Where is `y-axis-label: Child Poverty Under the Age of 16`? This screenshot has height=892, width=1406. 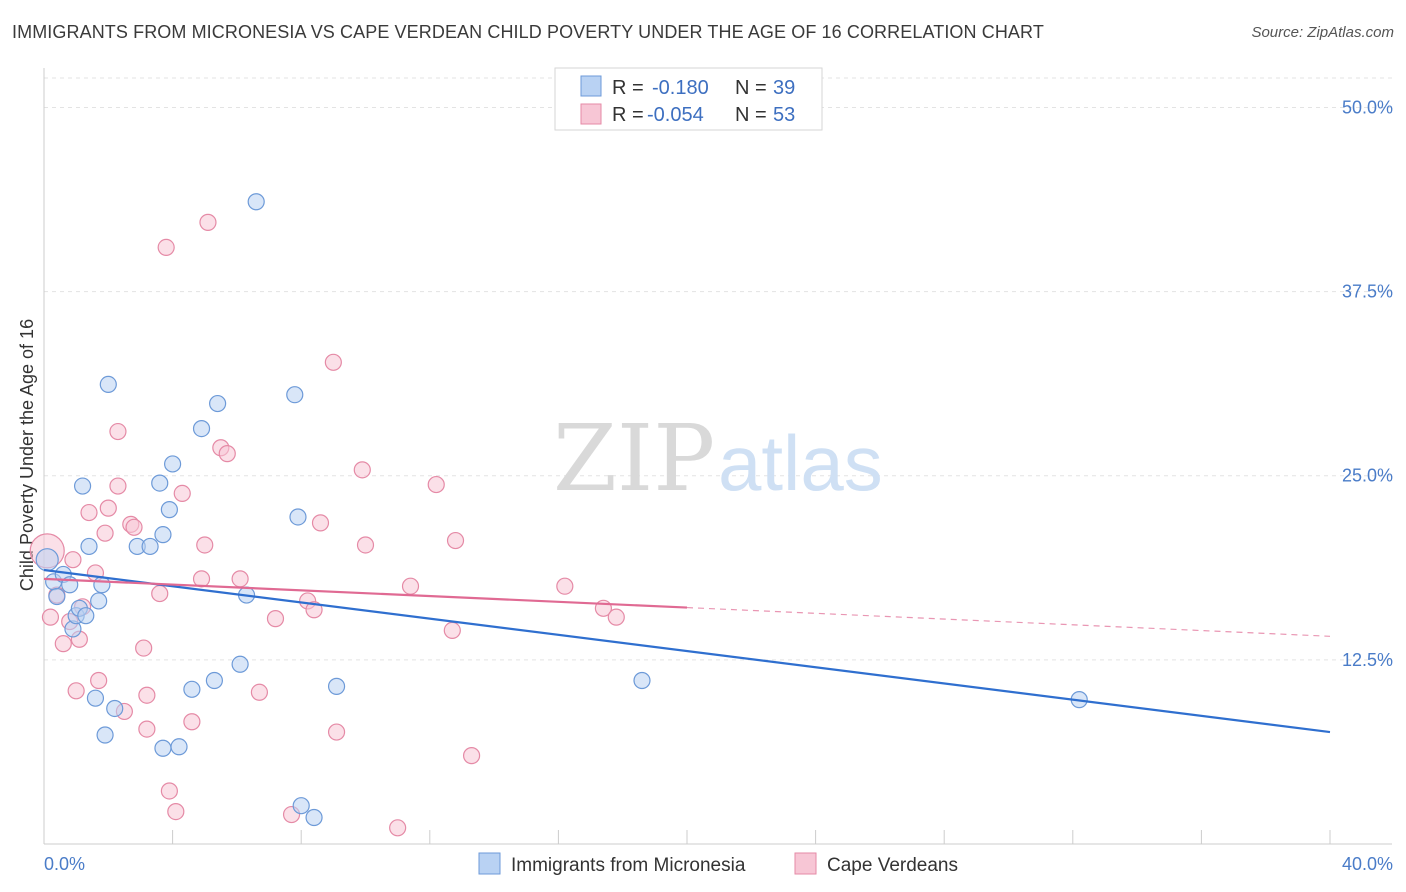 y-axis-label: Child Poverty Under the Age of 16 is located at coordinates (27, 455).